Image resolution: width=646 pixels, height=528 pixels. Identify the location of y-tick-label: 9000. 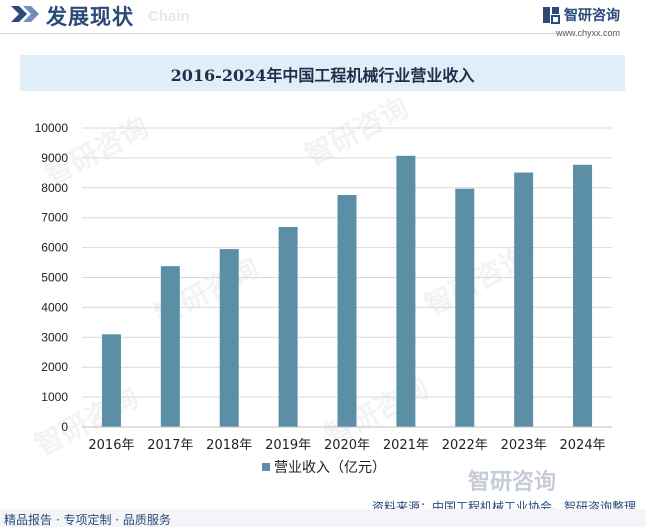
(54, 158).